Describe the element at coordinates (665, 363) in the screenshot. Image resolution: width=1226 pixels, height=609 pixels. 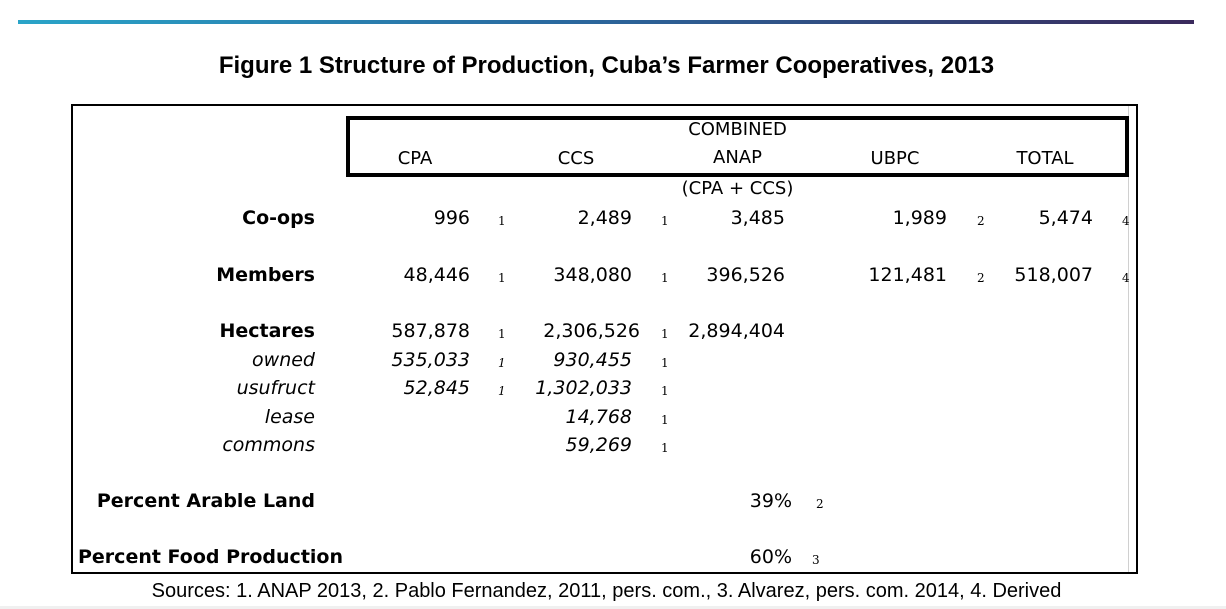
I see `owned-ccs-source: 1` at that location.